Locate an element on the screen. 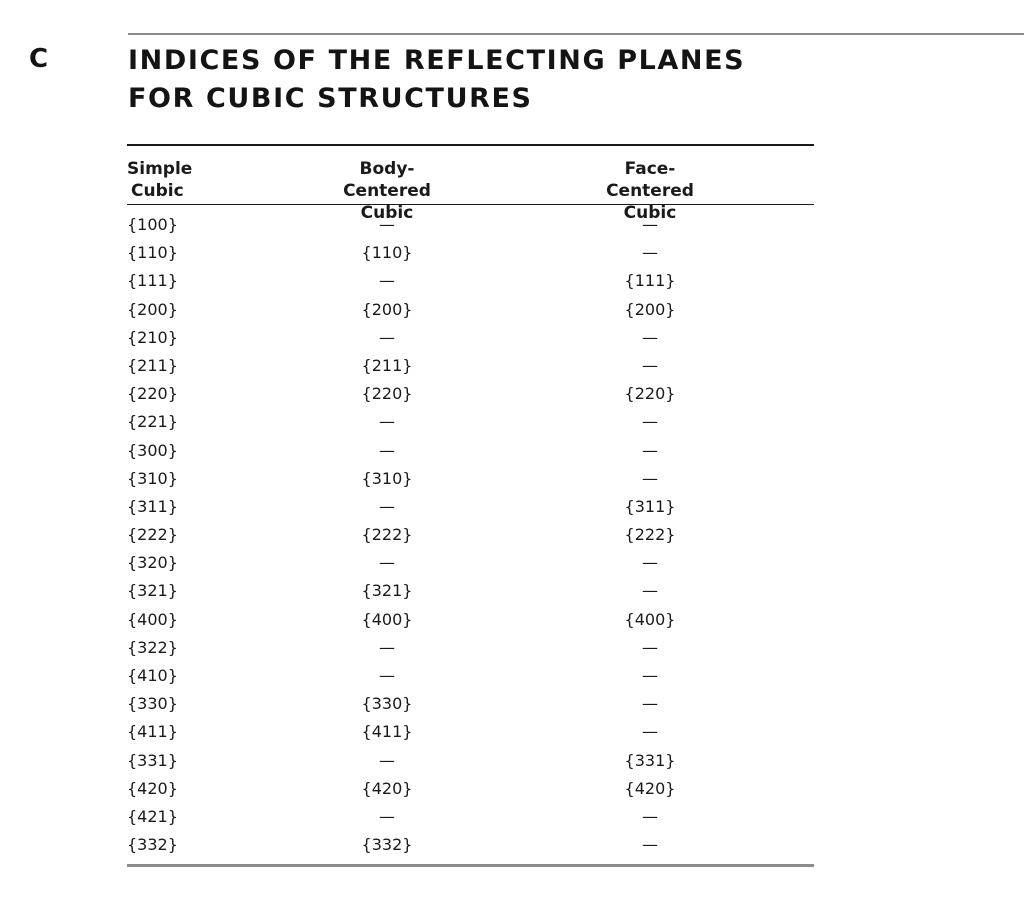  simple-cubic-cell: {410} is located at coordinates (152, 675).